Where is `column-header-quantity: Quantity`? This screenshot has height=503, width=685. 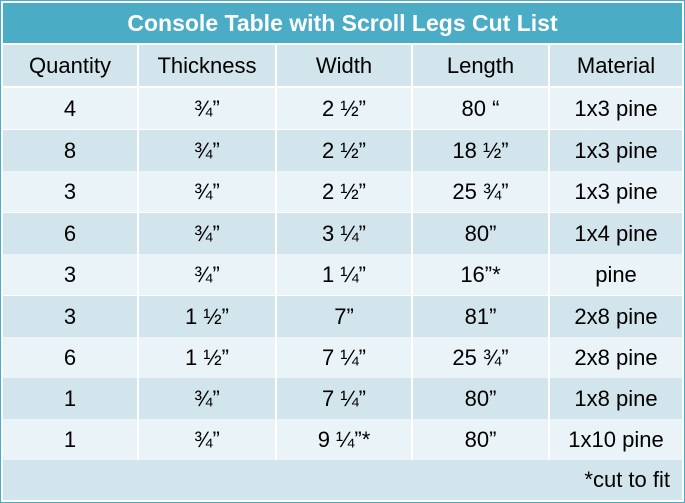
column-header-quantity: Quantity is located at coordinates (71, 65).